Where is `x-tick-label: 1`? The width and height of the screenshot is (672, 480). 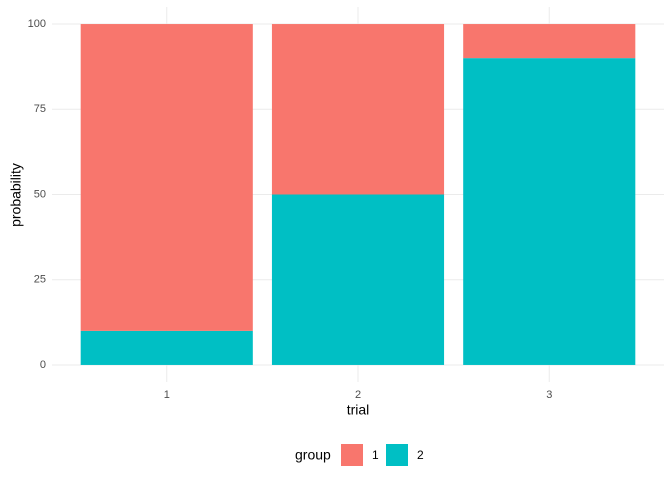
x-tick-label: 1 is located at coordinates (167, 395).